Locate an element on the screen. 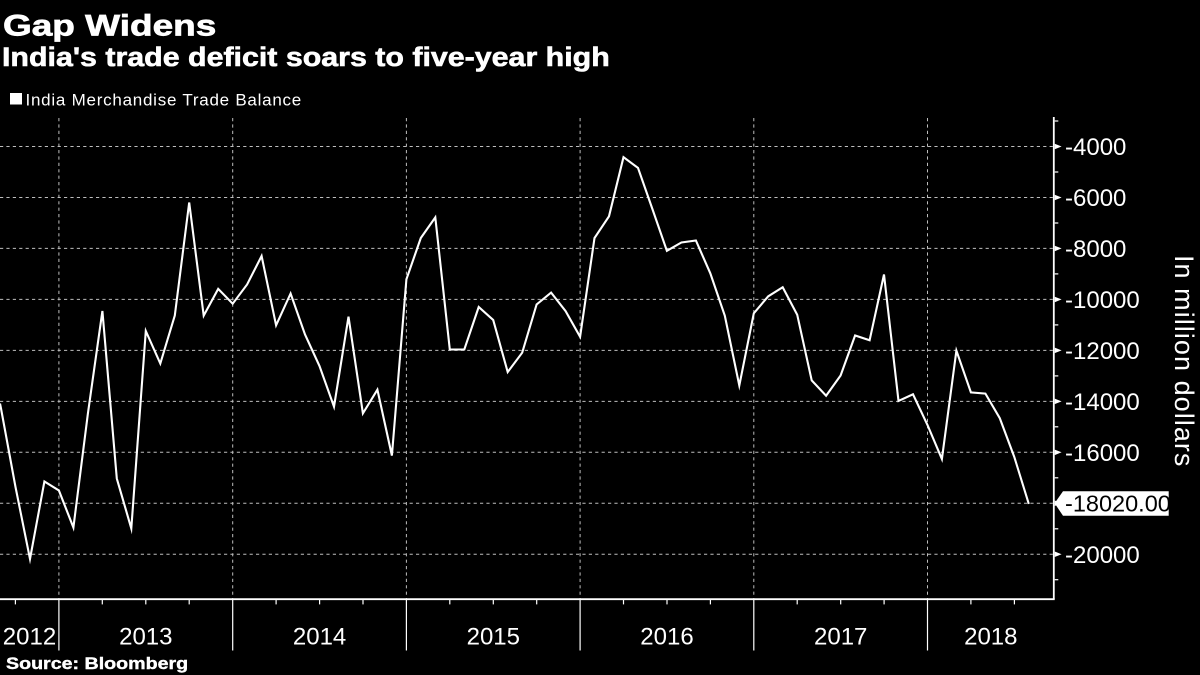 The image size is (1200, 675). svg-text: 2015 is located at coordinates (493, 637).